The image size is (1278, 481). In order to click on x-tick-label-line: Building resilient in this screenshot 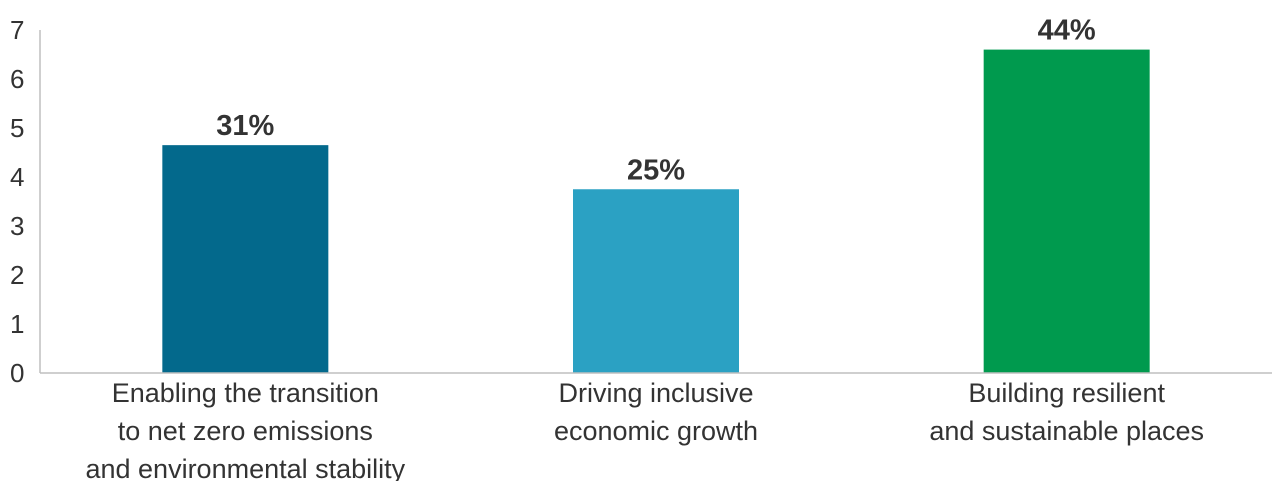, I will do `click(1066, 393)`.